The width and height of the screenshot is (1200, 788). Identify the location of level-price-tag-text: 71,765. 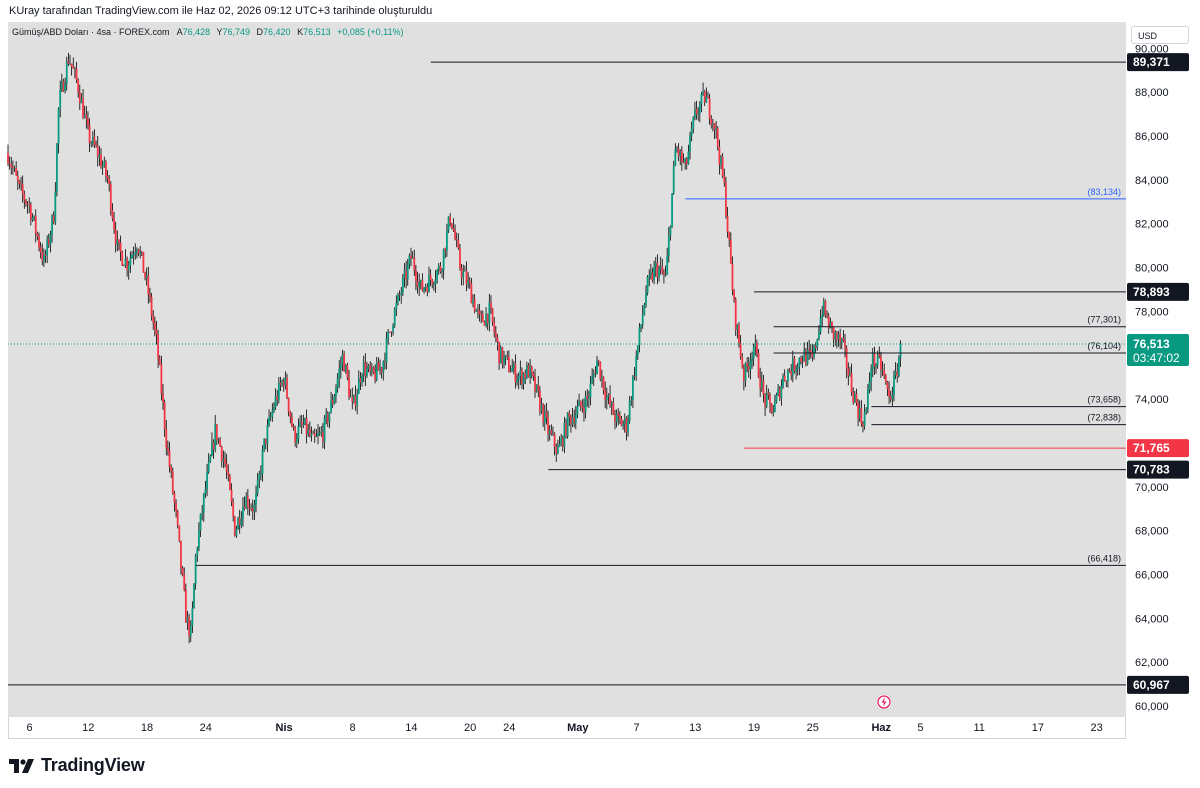
(1151, 448).